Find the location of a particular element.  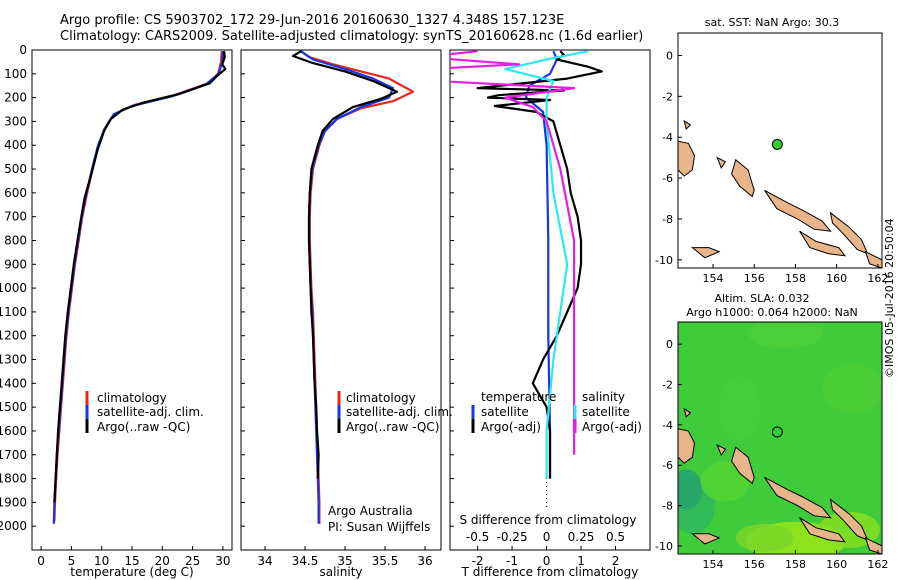

y-tick-label: 400 is located at coordinates (15, 145).